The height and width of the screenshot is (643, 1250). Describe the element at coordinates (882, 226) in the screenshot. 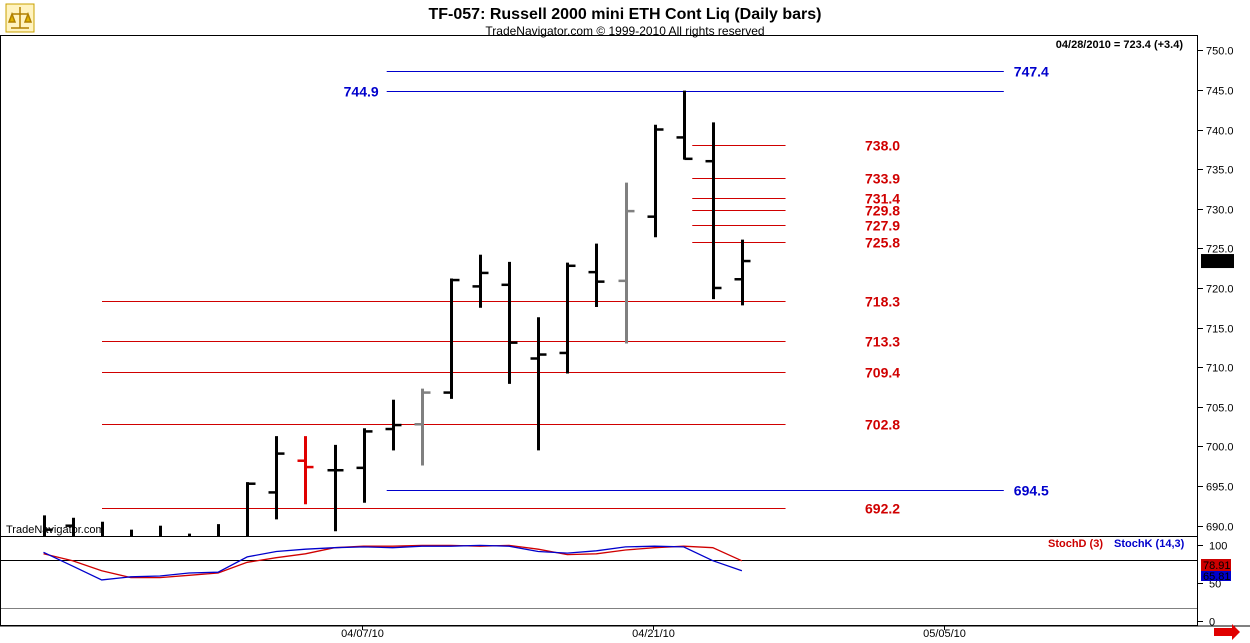

I see `level-label-727.9: 727.9` at that location.